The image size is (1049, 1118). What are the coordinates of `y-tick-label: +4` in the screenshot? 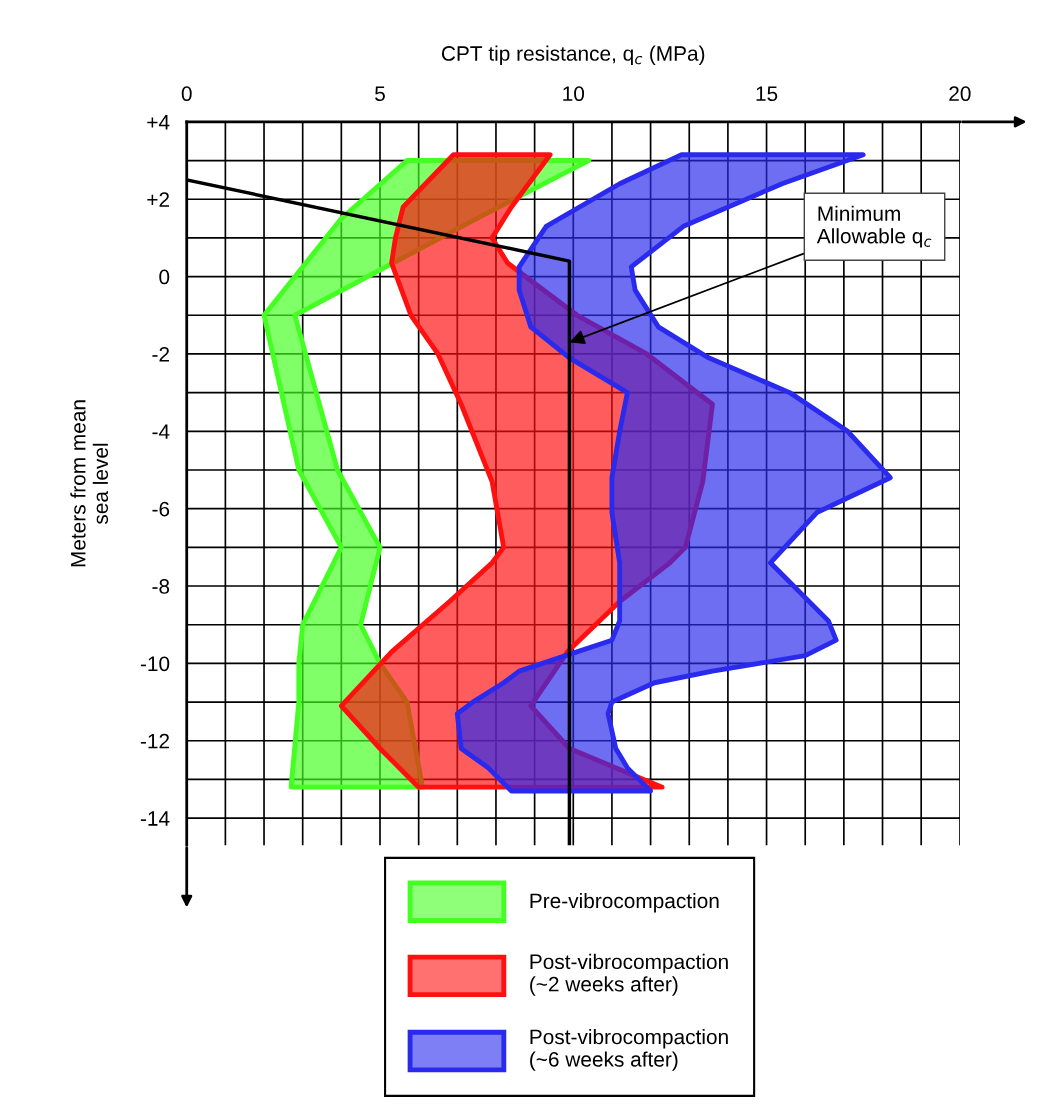 It's located at (158, 122).